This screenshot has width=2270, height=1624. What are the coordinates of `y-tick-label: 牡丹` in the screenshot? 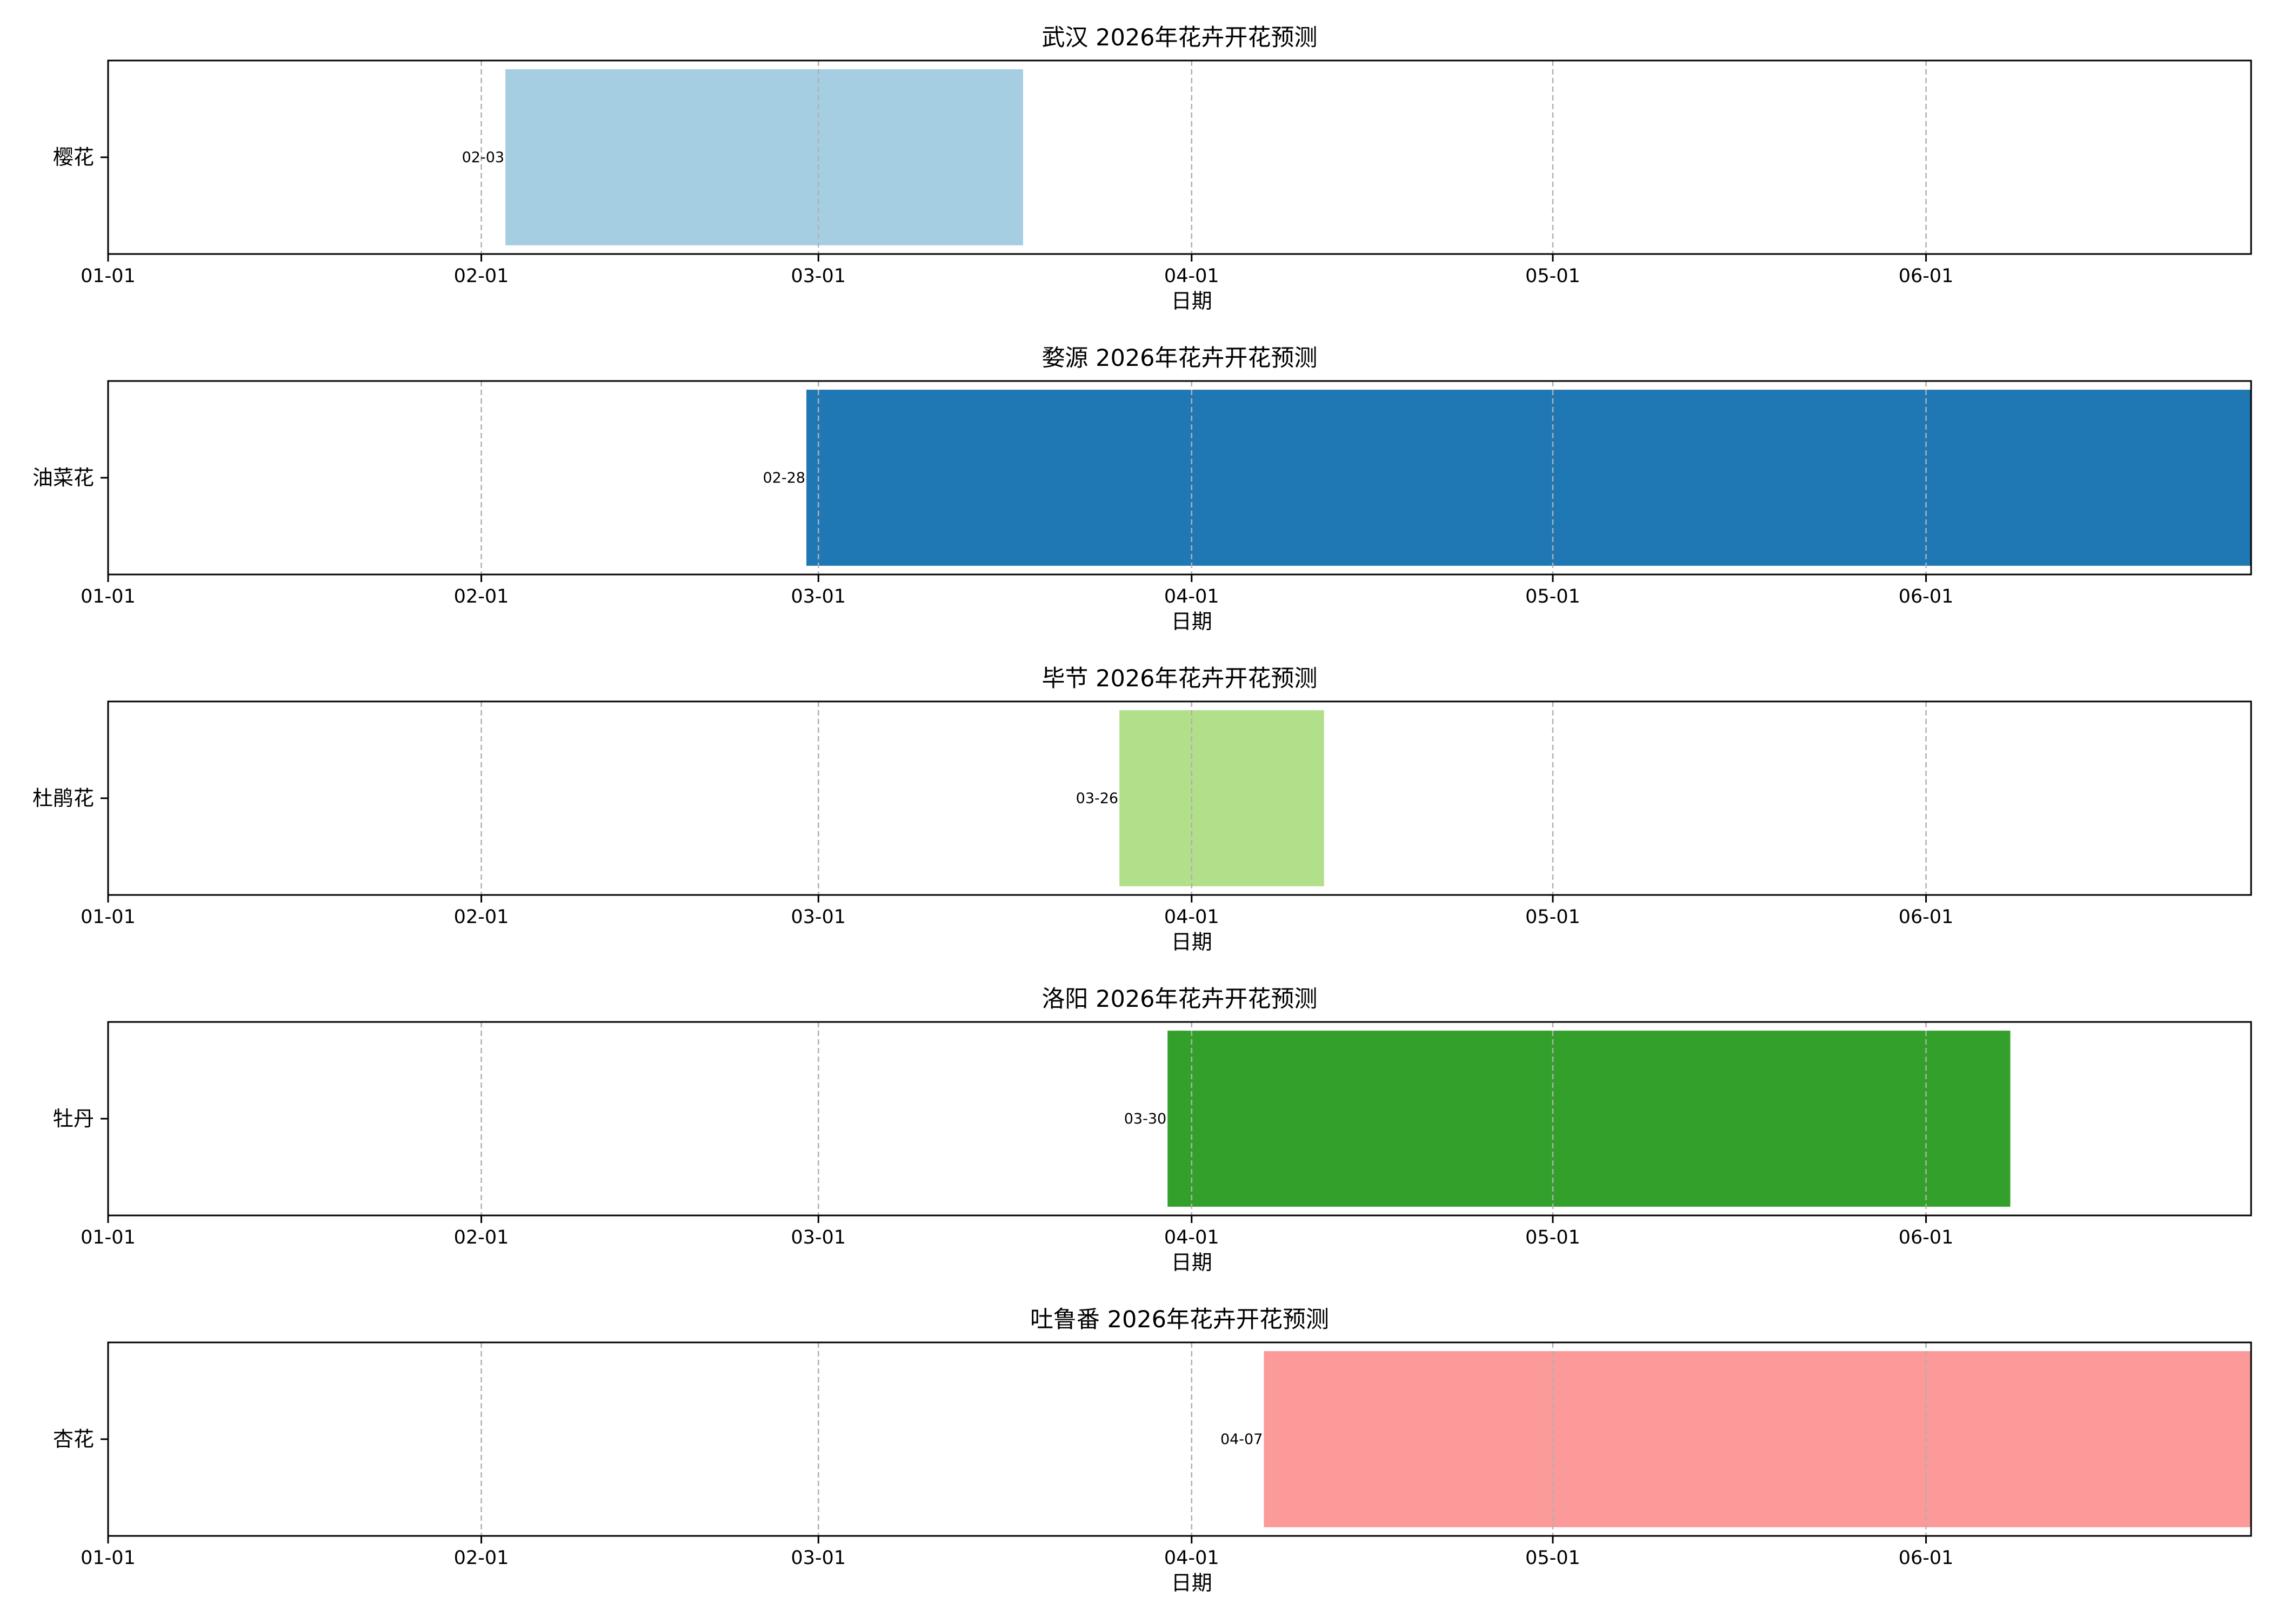 It's located at (73, 1119).